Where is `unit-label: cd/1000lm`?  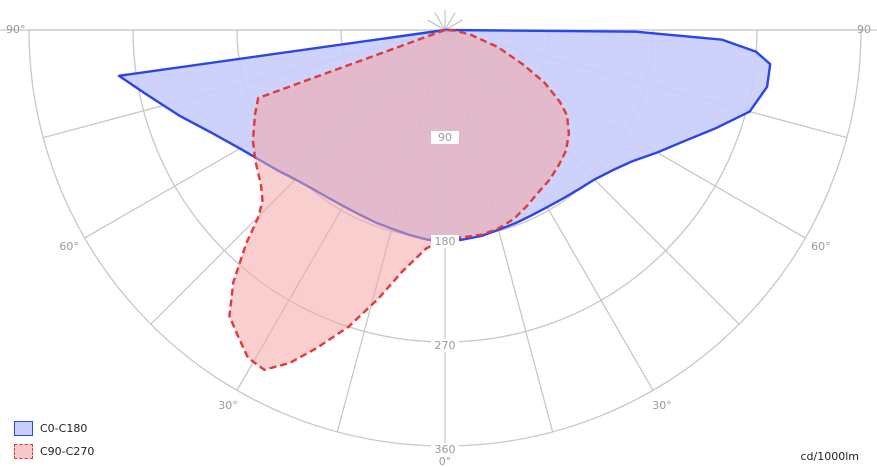
unit-label: cd/1000lm is located at coordinates (829, 456).